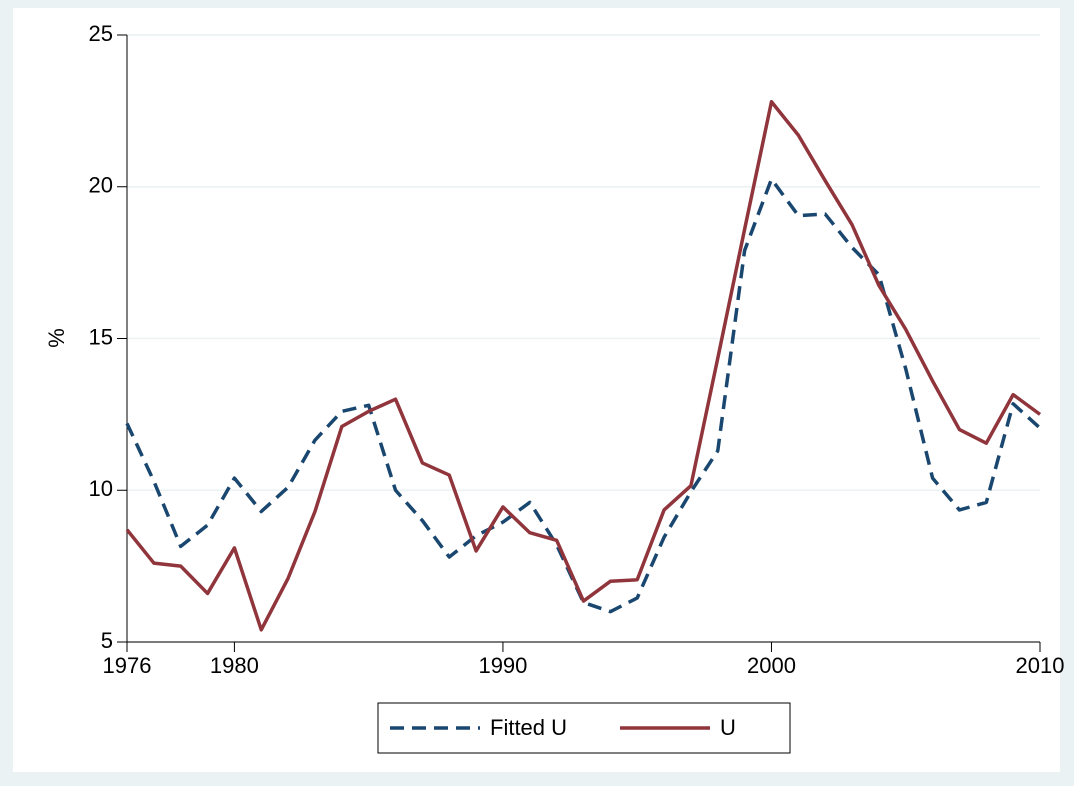  Describe the element at coordinates (101, 488) in the screenshot. I see `y-tick-label: 10` at that location.